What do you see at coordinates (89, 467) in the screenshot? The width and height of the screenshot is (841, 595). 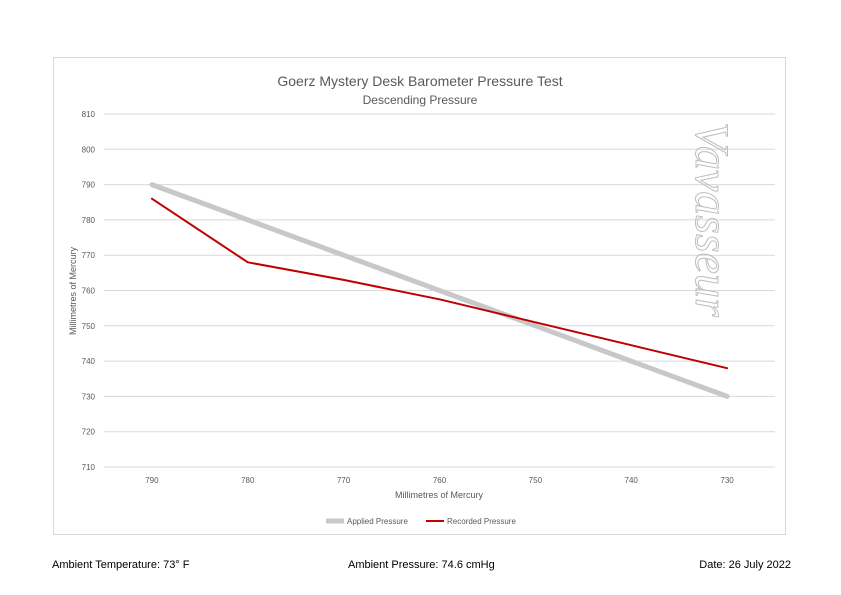 I see `y-tick-label: 710` at bounding box center [89, 467].